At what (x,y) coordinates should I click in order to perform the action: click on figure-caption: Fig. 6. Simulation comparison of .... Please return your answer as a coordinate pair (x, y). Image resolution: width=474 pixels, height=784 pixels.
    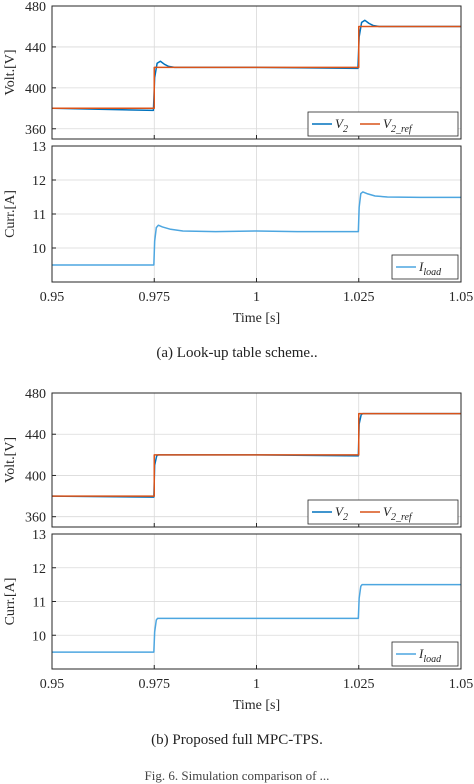
    Looking at the image, I should click on (237, 775).